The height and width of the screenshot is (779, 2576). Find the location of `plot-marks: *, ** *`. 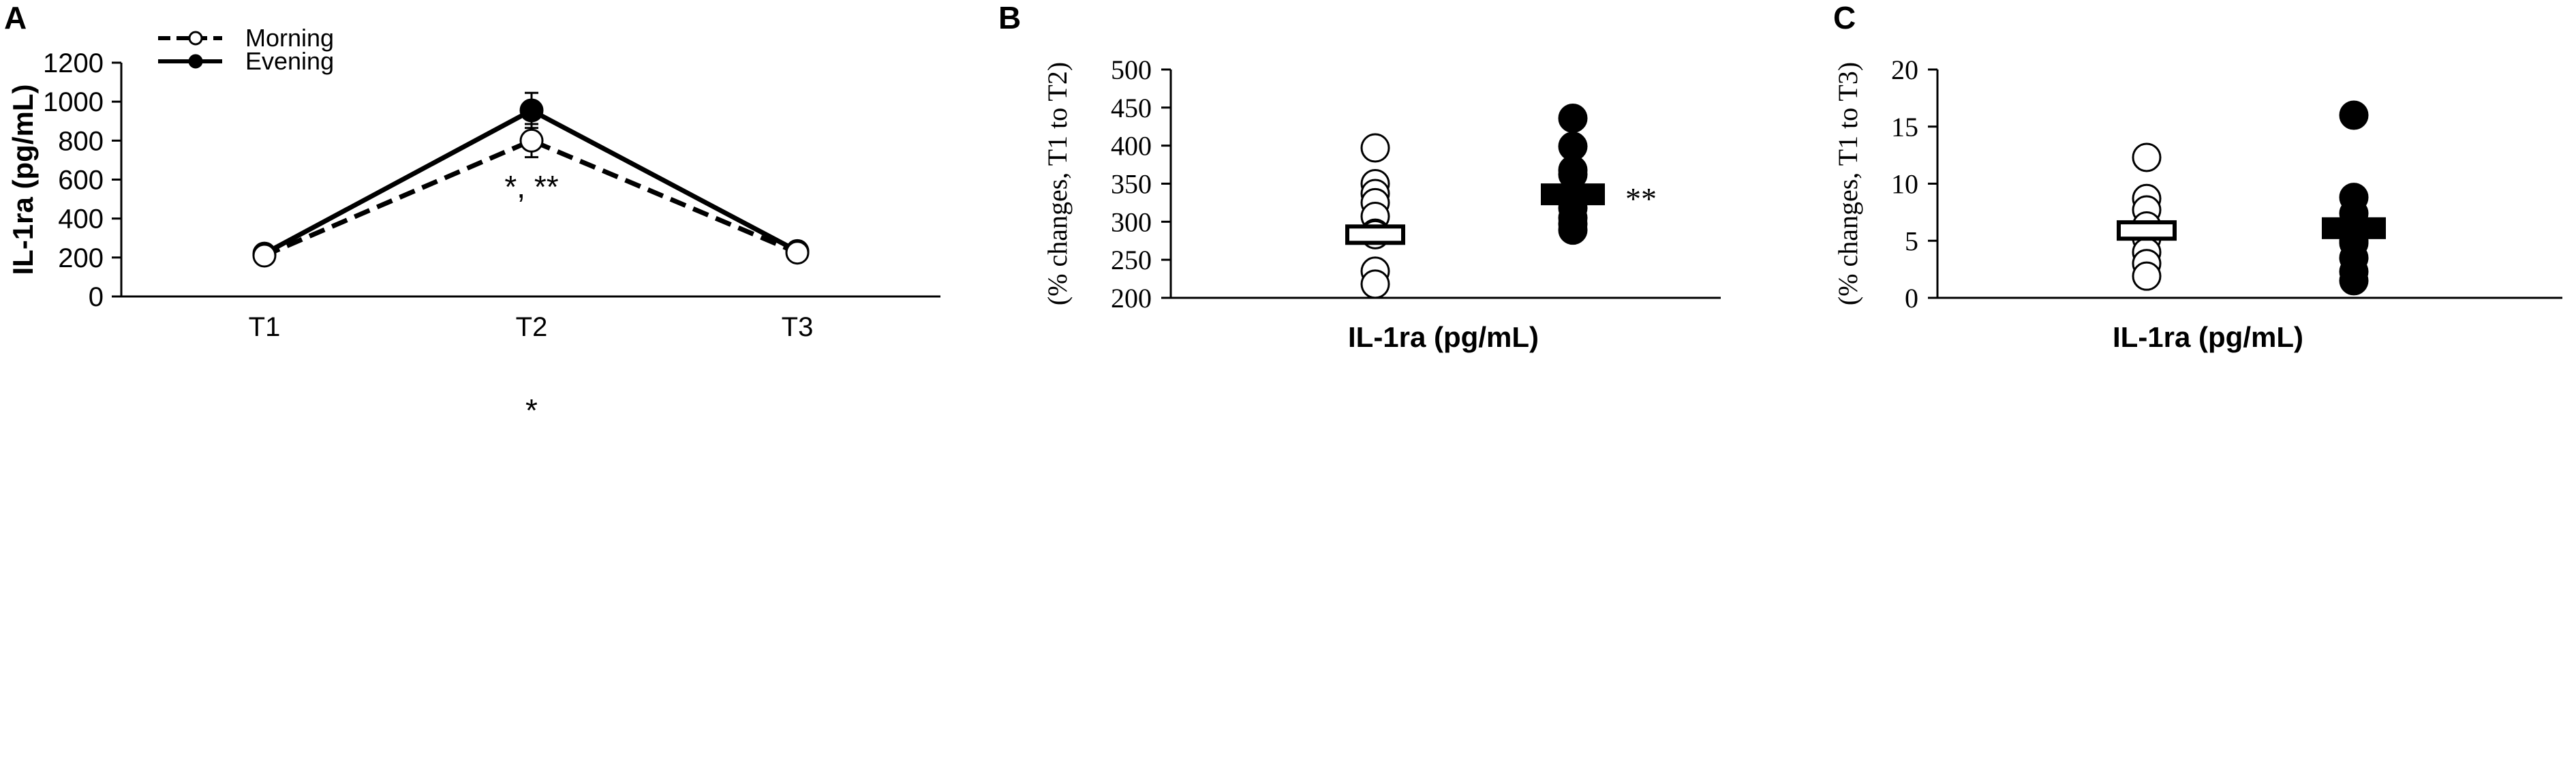

plot-marks: *, ** * is located at coordinates (531, 259).